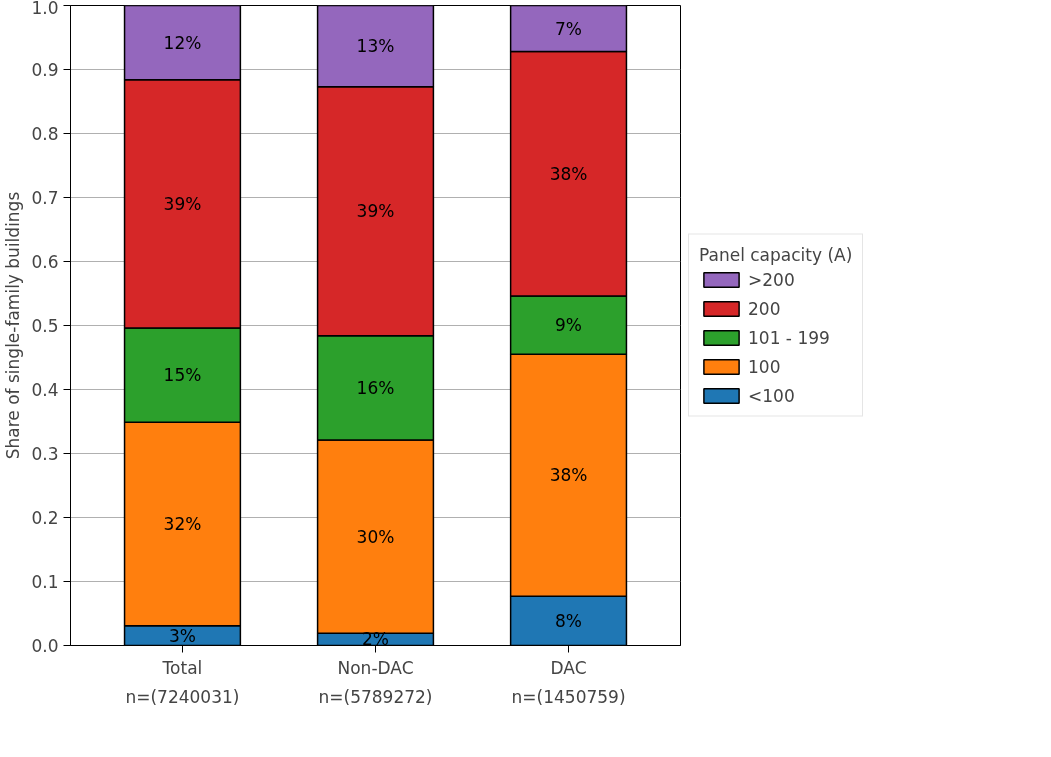  Describe the element at coordinates (789, 337) in the screenshot. I see `legend-label: 101 - 199` at that location.